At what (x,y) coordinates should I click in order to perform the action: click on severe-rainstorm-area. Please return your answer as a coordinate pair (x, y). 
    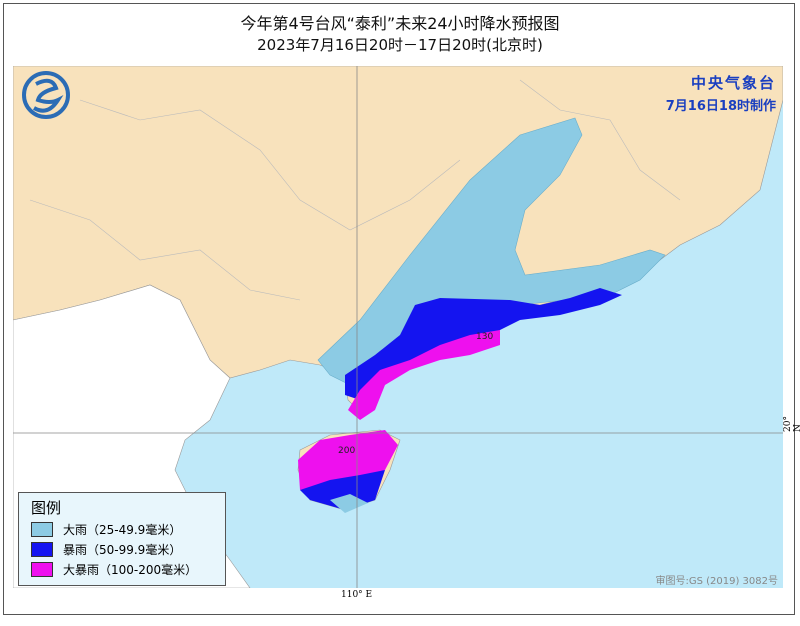
    Looking at the image, I should click on (424, 375).